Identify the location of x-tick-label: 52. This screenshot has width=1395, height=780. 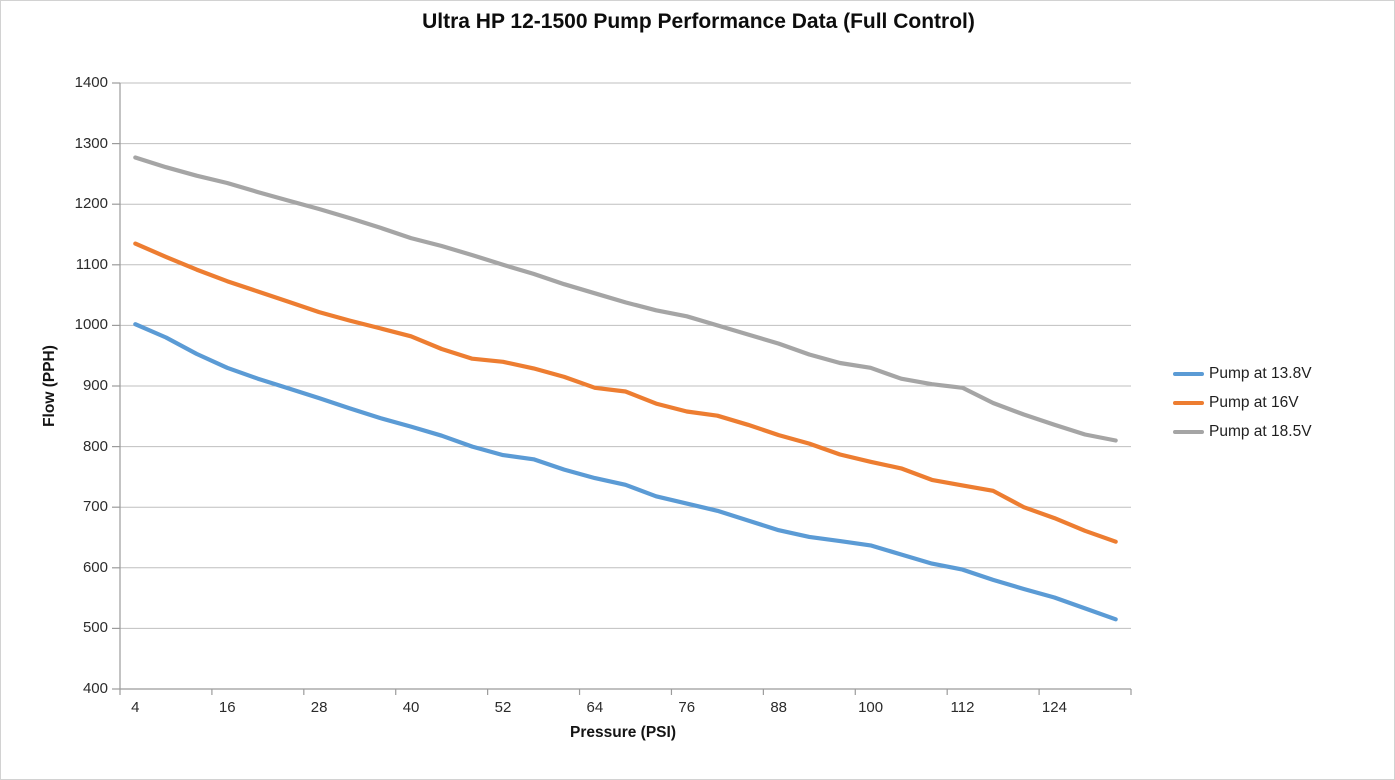
(503, 707).